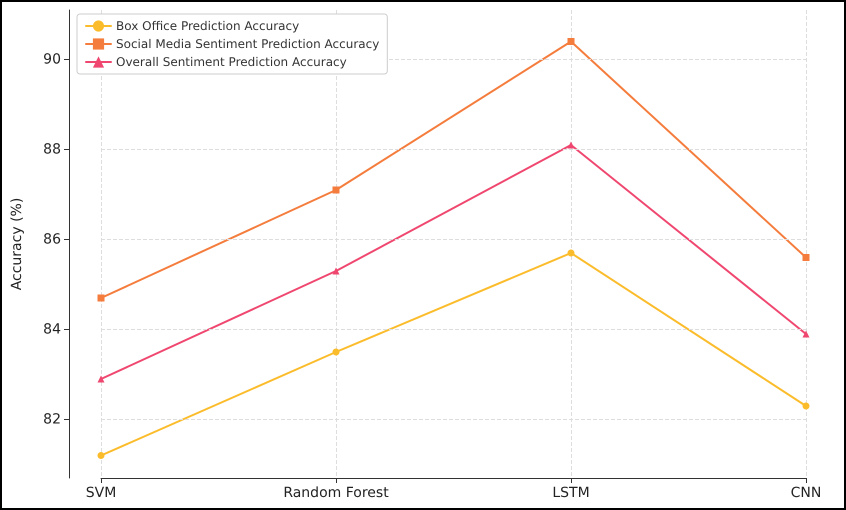  I want to click on legend-label: Overall Sentiment Prediction Accuracy, so click(231, 62).